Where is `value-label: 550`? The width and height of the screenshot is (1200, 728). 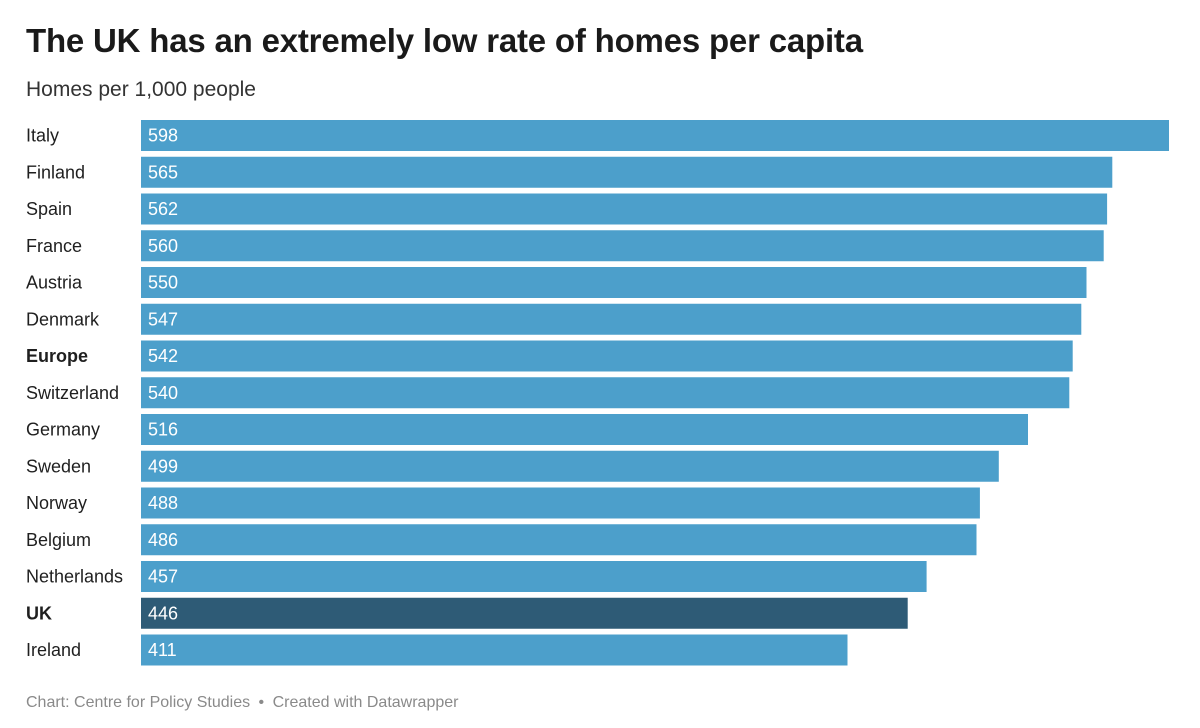
value-label: 550 is located at coordinates (163, 283).